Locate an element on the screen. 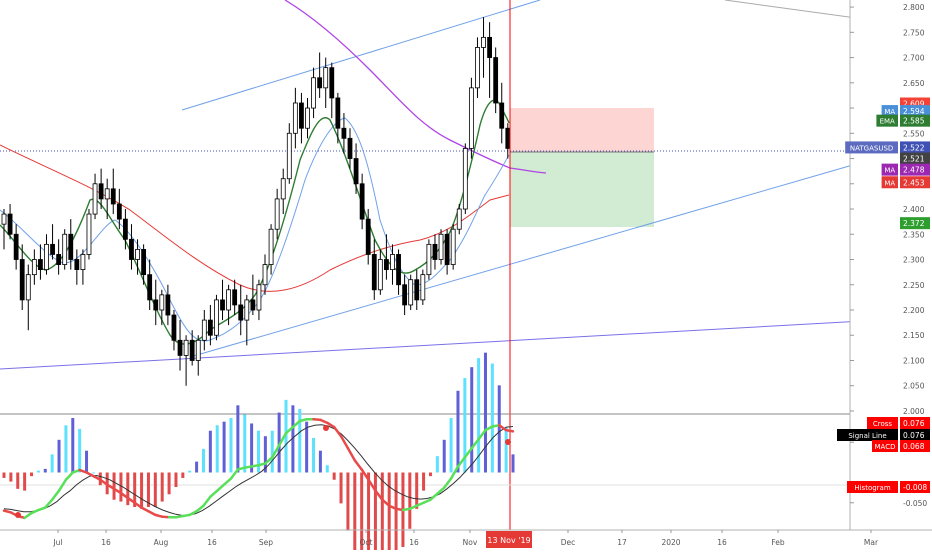 Image resolution: width=932 pixels, height=554 pixels. macd-line is located at coordinates (258, 468).